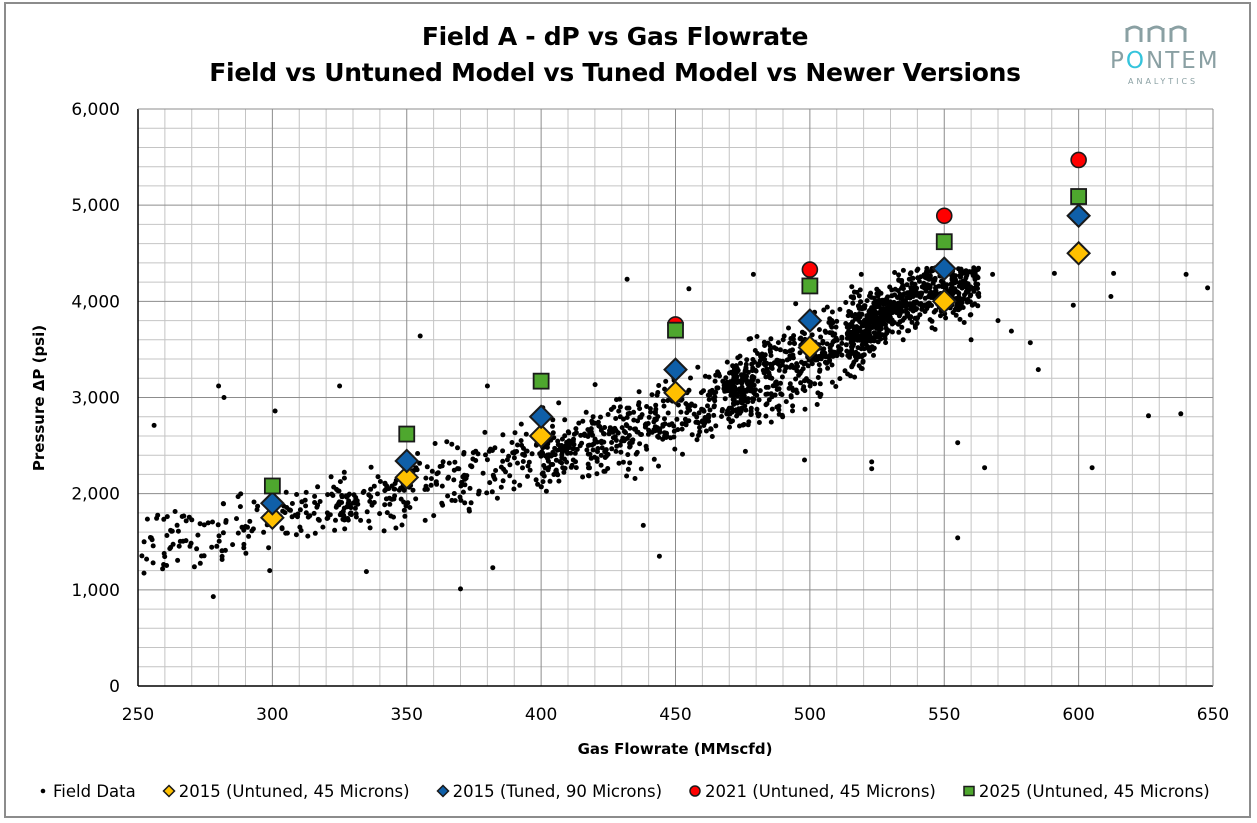 Image resolution: width=1257 pixels, height=823 pixels. Describe the element at coordinates (114, 687) in the screenshot. I see `y-tick-label: 0` at that location.